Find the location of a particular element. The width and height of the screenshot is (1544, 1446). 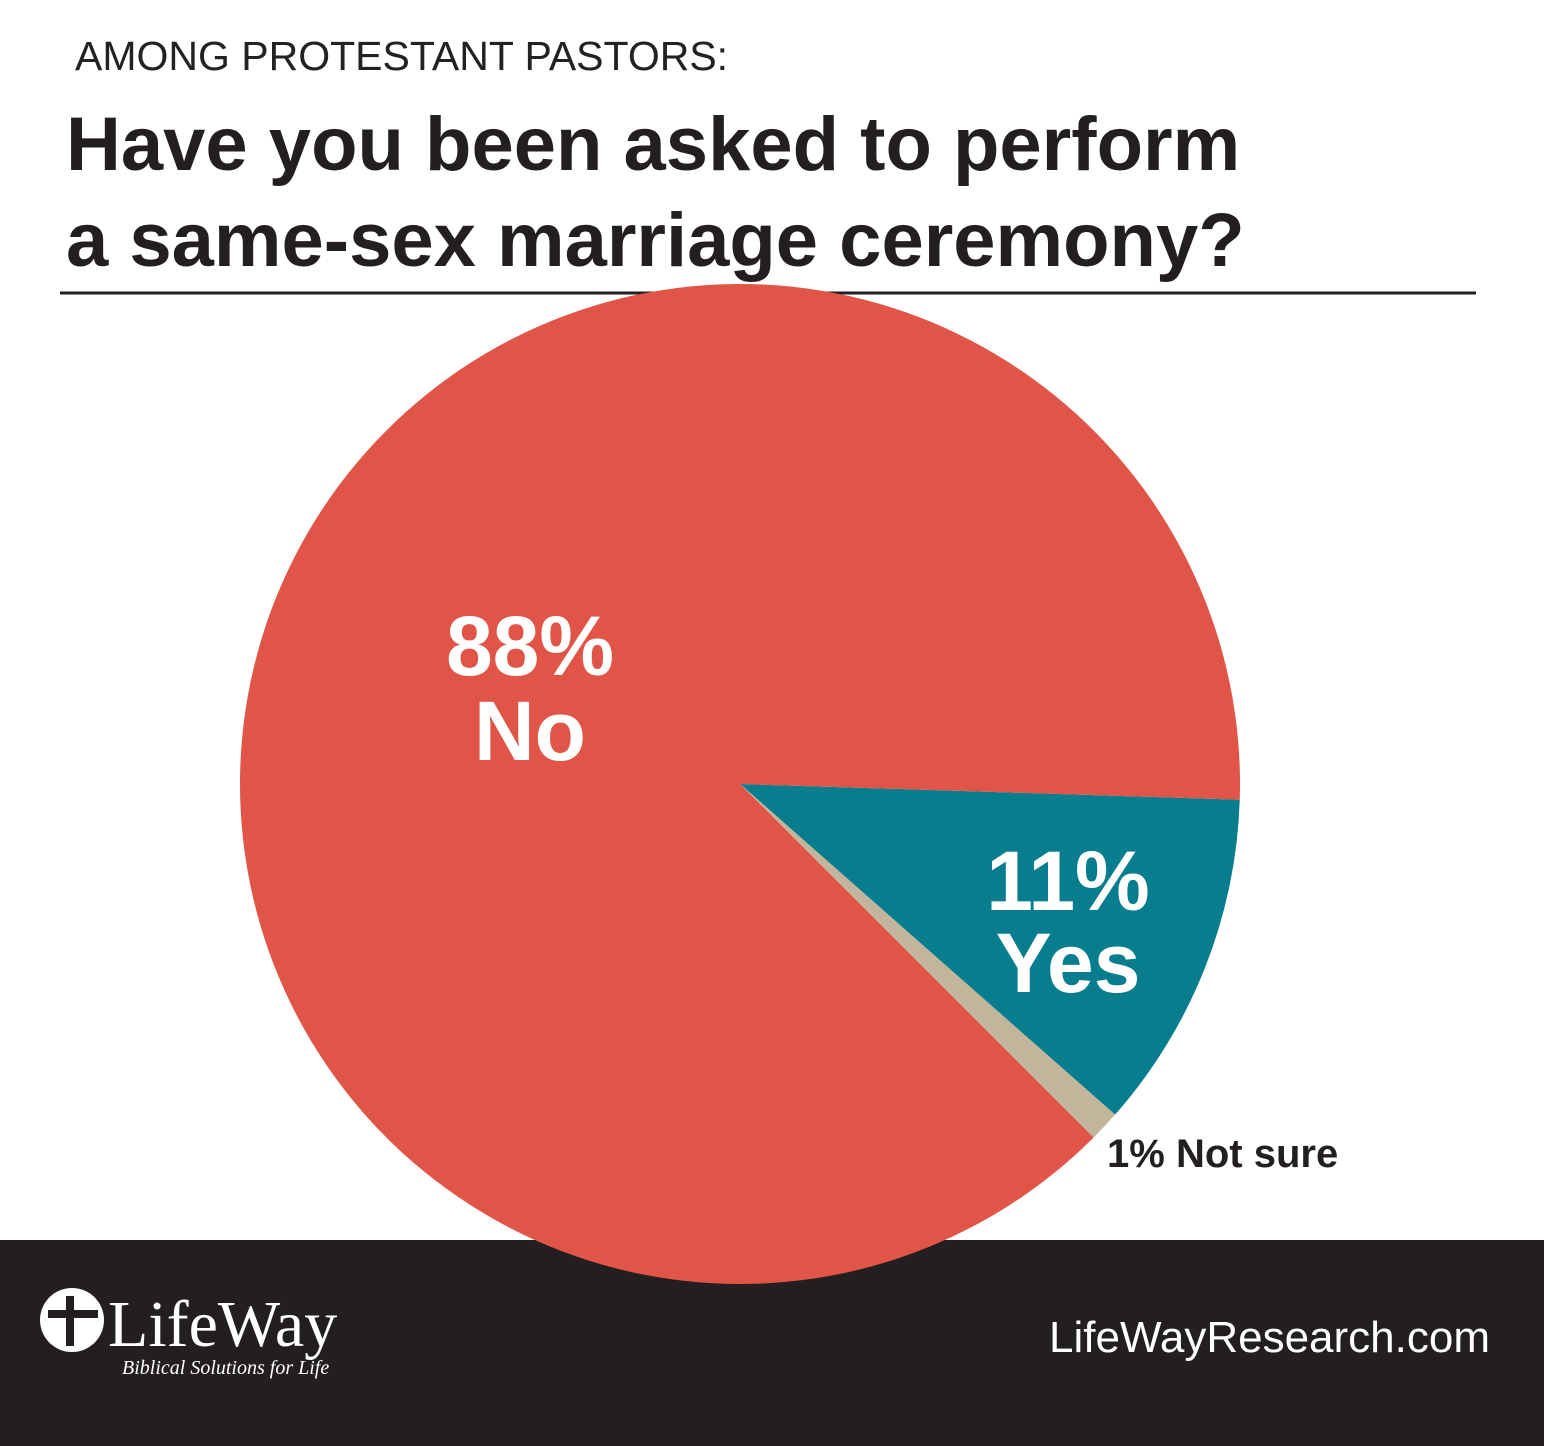

chart-subtitle: AMONG PROTESTANT PASTORS: is located at coordinates (401, 56).